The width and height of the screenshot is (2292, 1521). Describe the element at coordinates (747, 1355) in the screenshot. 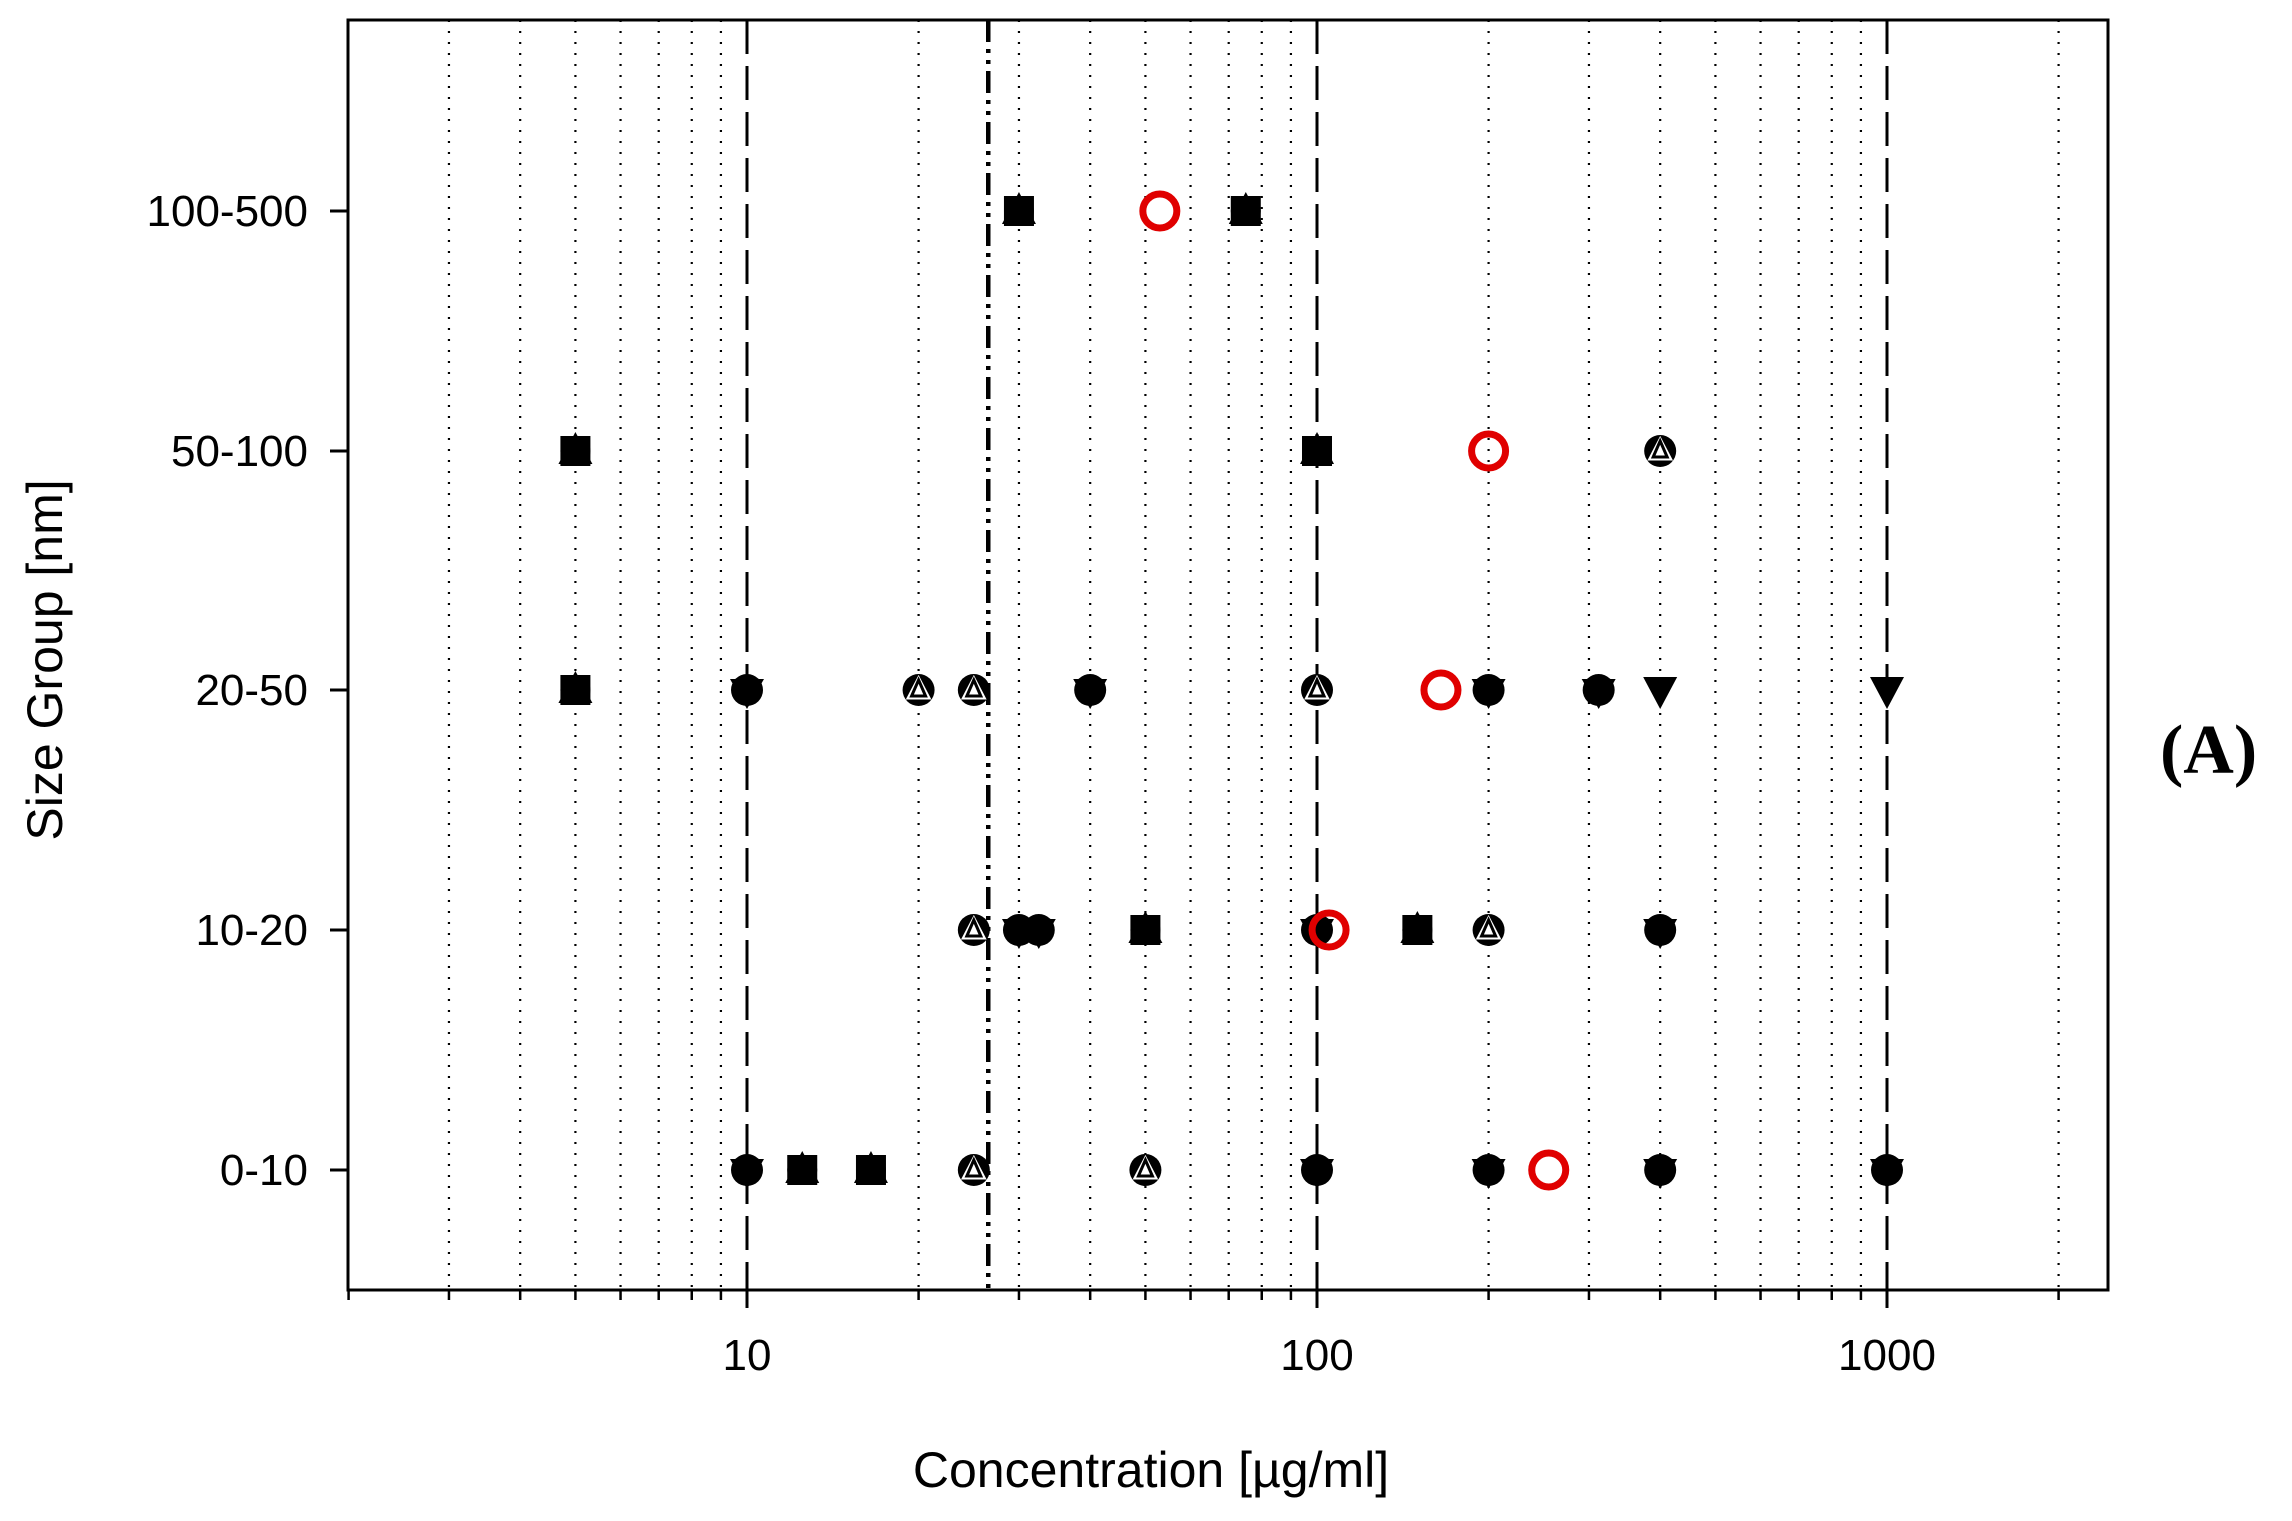

I see `x-tick-label: 10` at that location.